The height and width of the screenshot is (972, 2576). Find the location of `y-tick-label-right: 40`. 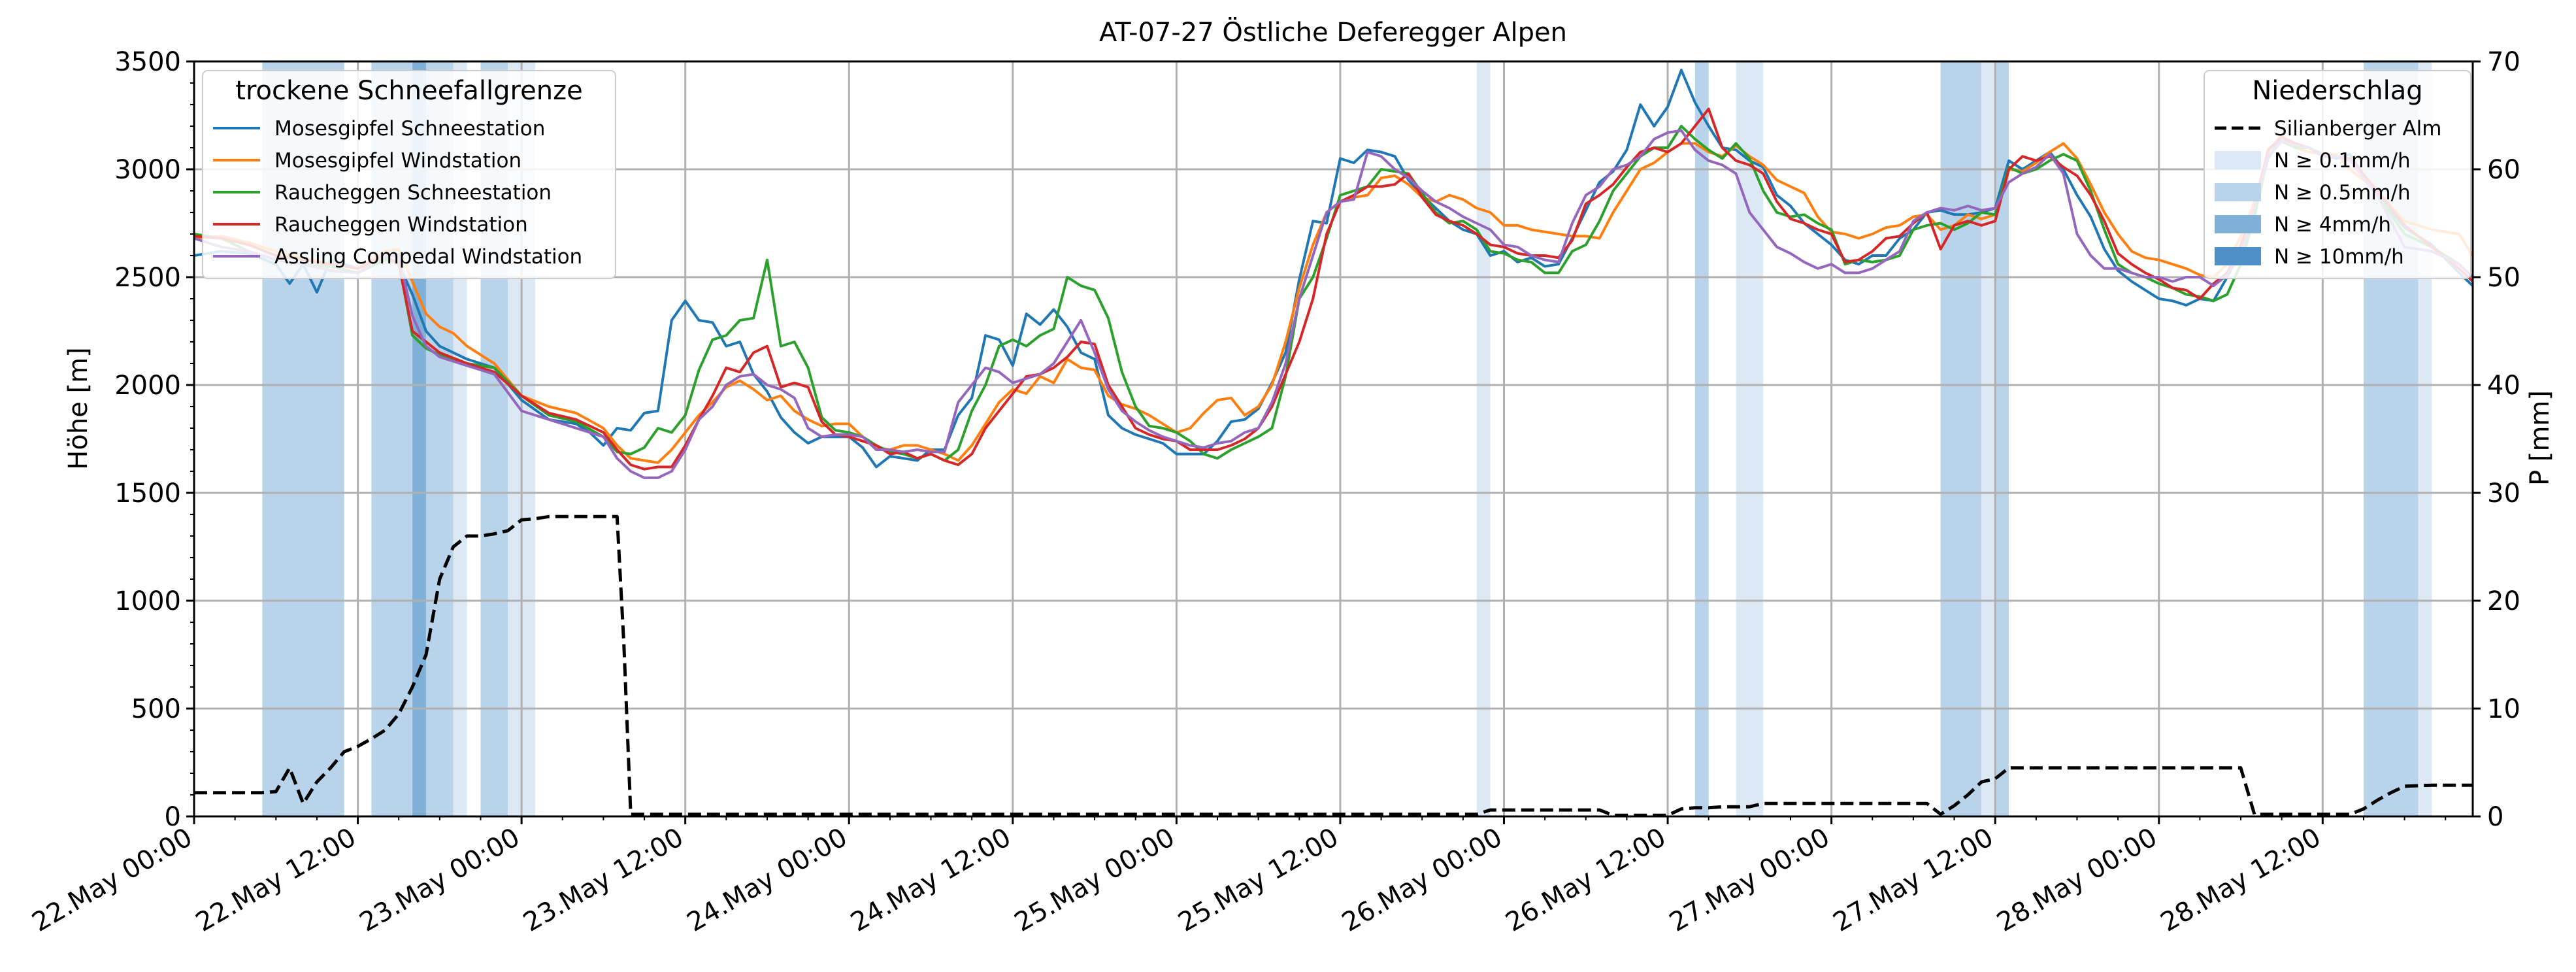

y-tick-label-right: 40 is located at coordinates (2503, 386).